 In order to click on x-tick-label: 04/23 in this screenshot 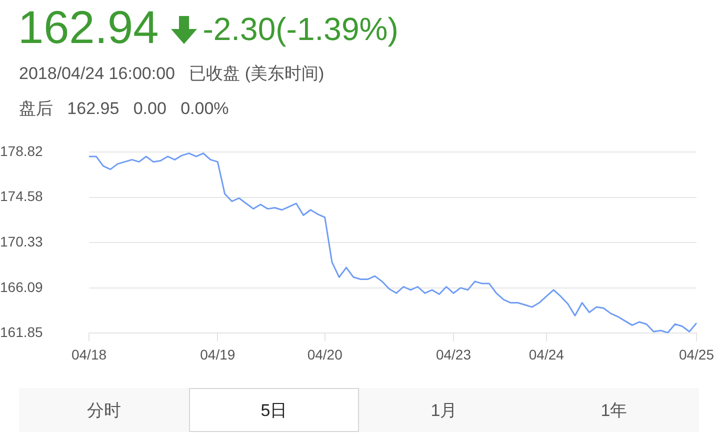, I will do `click(454, 354)`.